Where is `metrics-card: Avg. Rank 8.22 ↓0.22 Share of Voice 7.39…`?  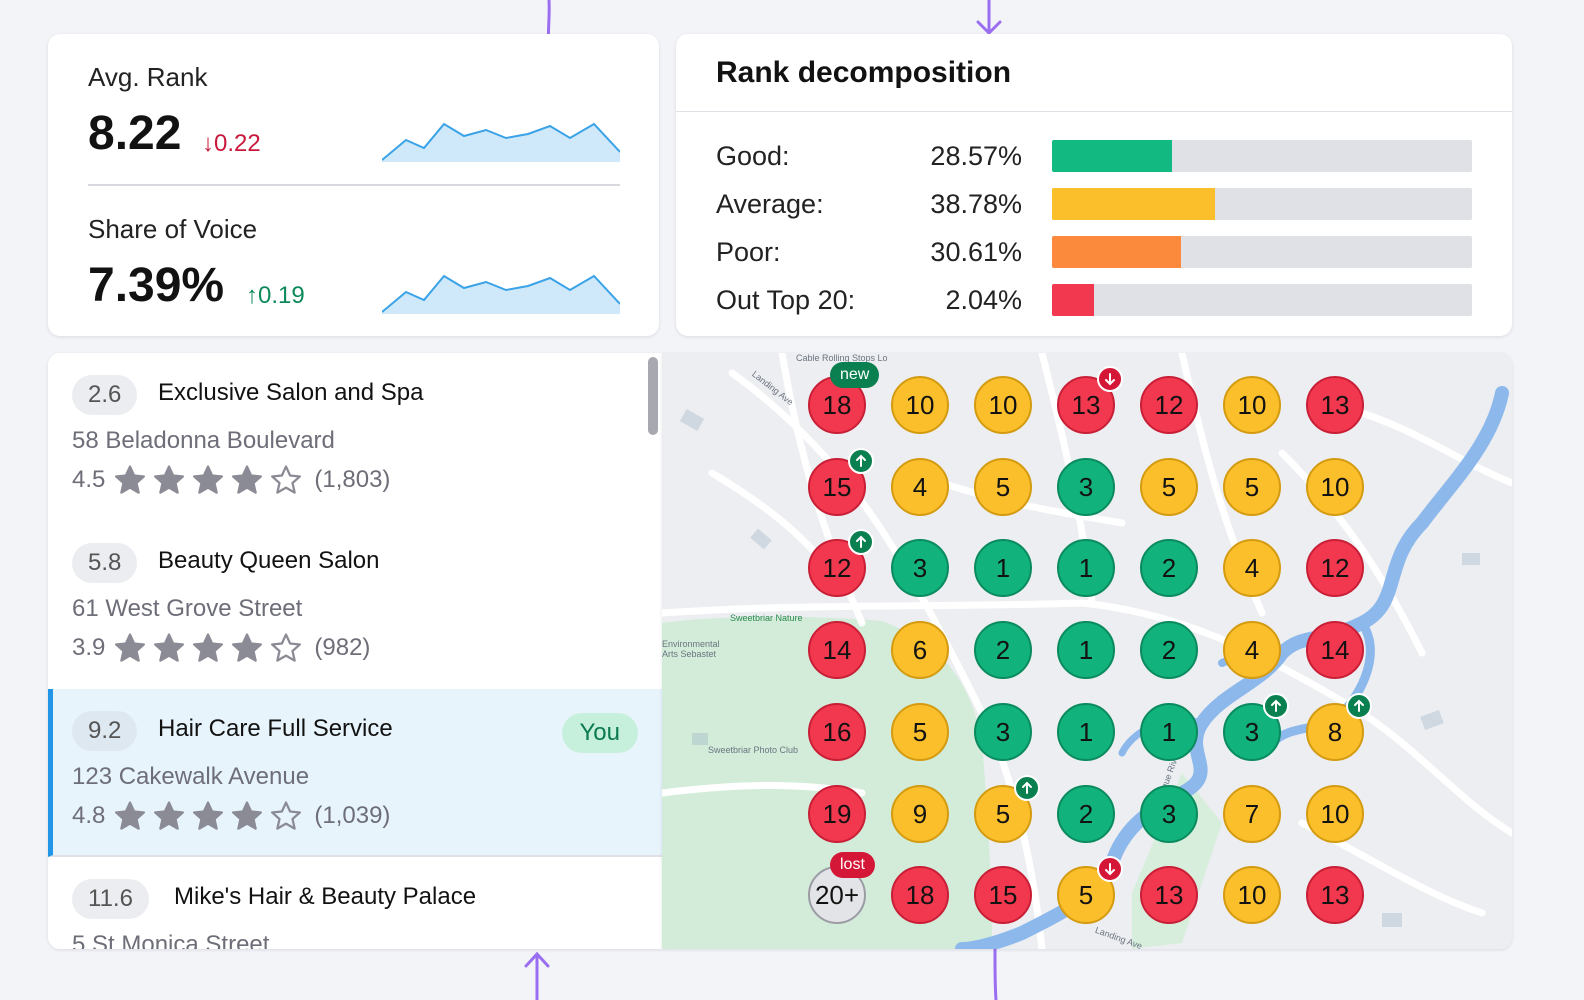
metrics-card: Avg. Rank 8.22 ↓0.22 Share of Voice 7.39… is located at coordinates (353, 185).